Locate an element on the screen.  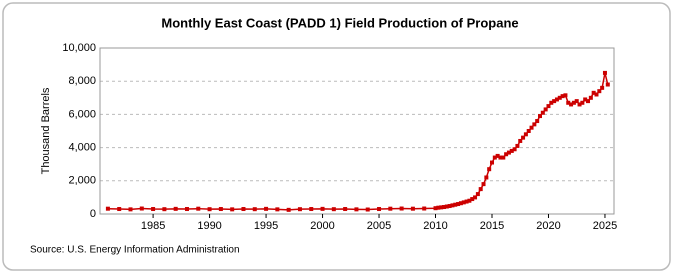
x-tick-label: 2005 is located at coordinates (379, 226).